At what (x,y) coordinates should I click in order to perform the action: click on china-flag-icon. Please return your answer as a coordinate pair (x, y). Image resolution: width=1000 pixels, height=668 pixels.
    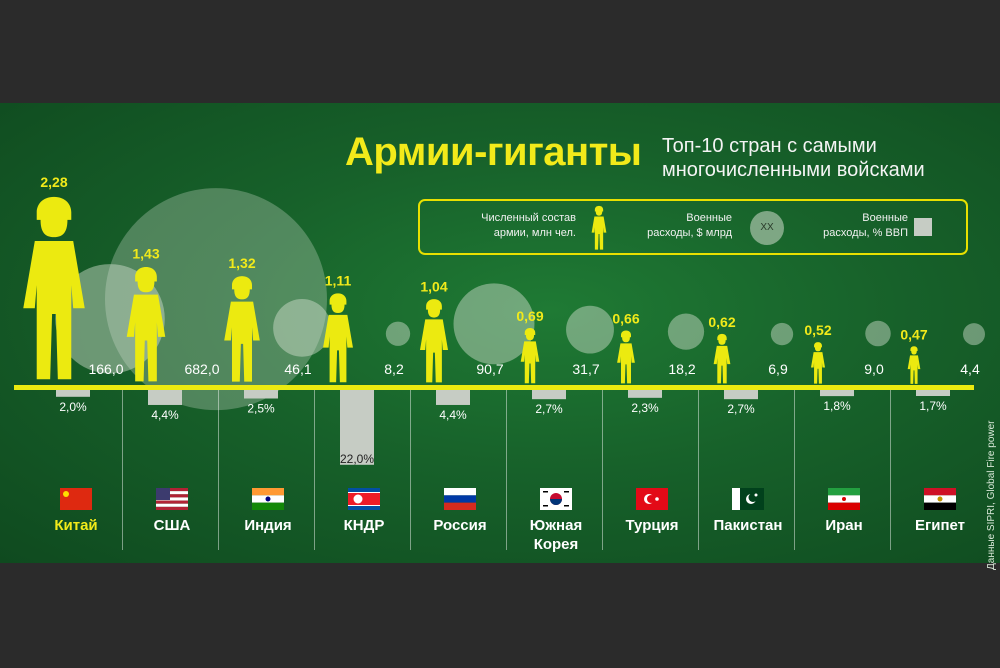
    Looking at the image, I should click on (76, 499).